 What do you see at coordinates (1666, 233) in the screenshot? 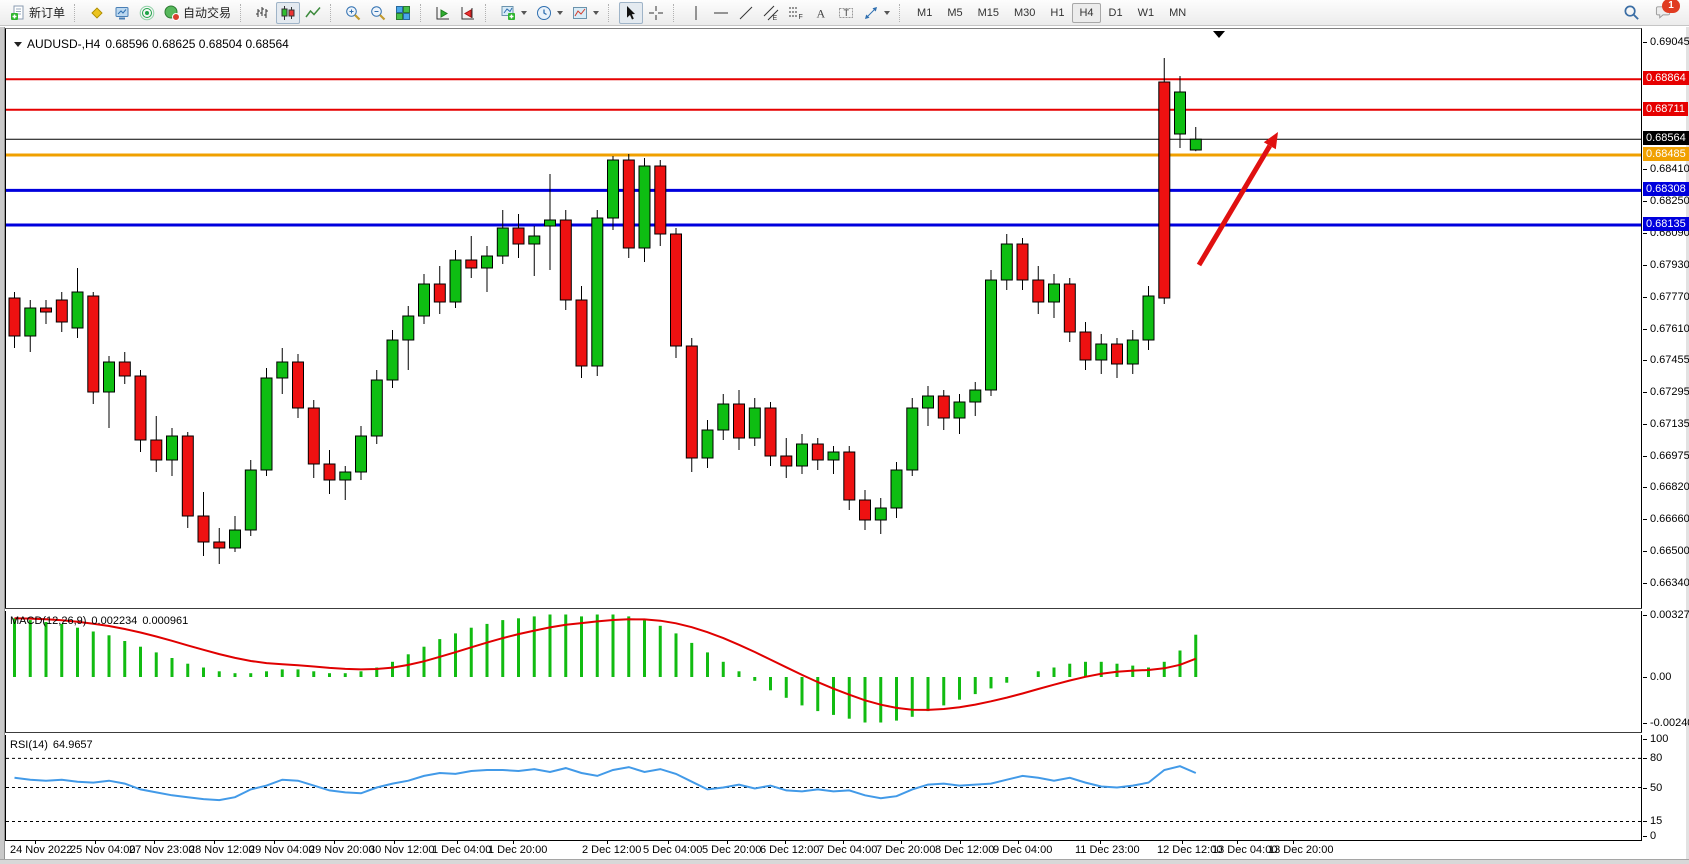
I see `price-tick-label: 0.68090` at bounding box center [1666, 233].